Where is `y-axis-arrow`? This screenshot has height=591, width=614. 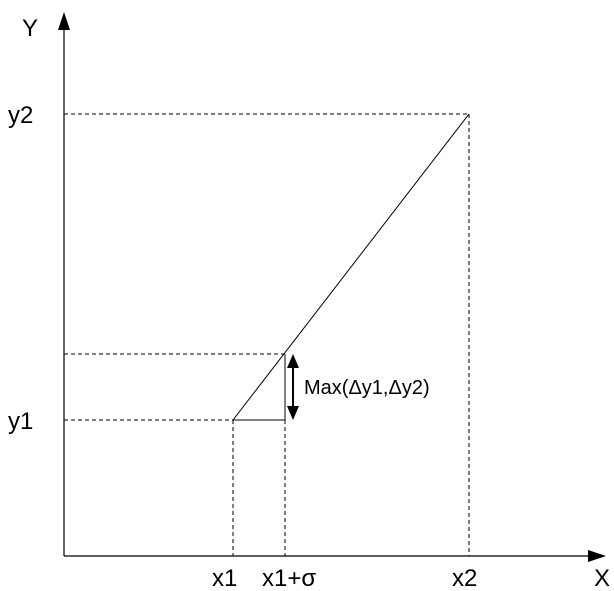
y-axis-arrow is located at coordinates (64, 21).